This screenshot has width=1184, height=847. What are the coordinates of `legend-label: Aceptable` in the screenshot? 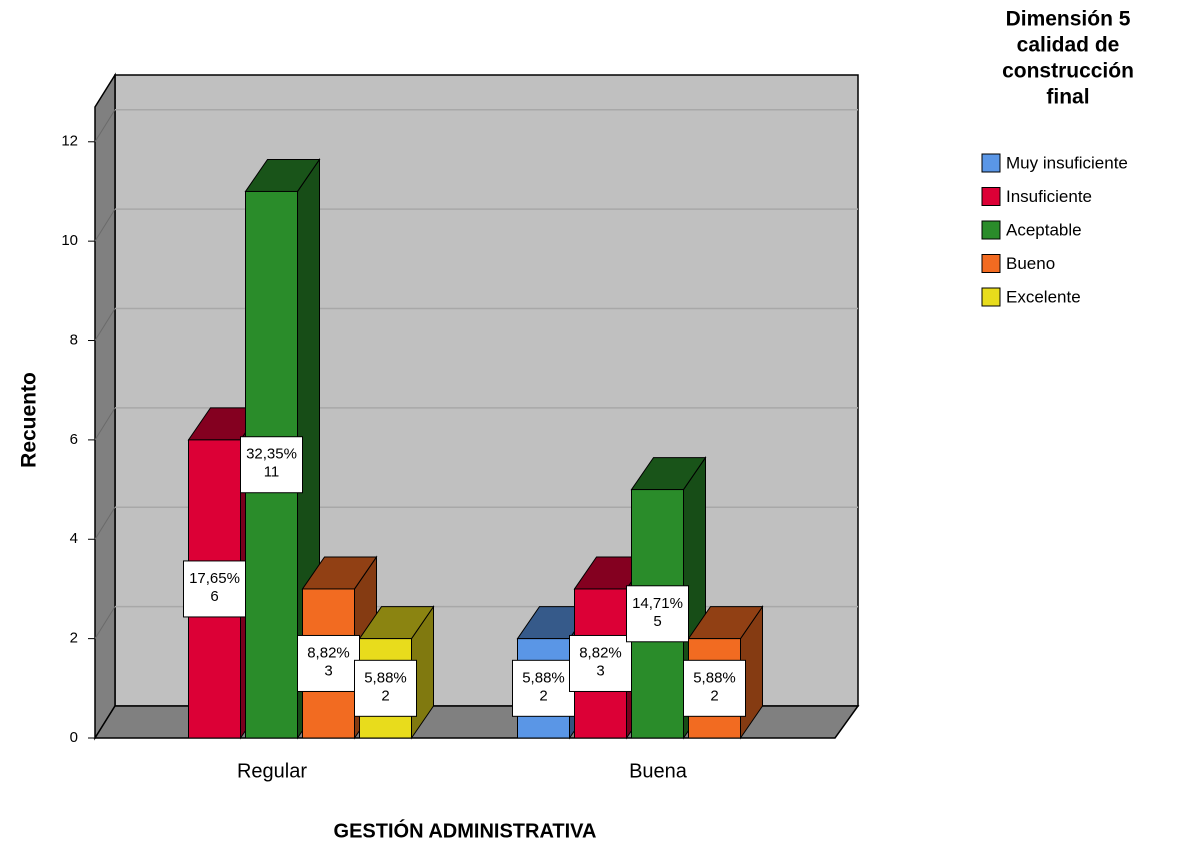 It's located at (1044, 229).